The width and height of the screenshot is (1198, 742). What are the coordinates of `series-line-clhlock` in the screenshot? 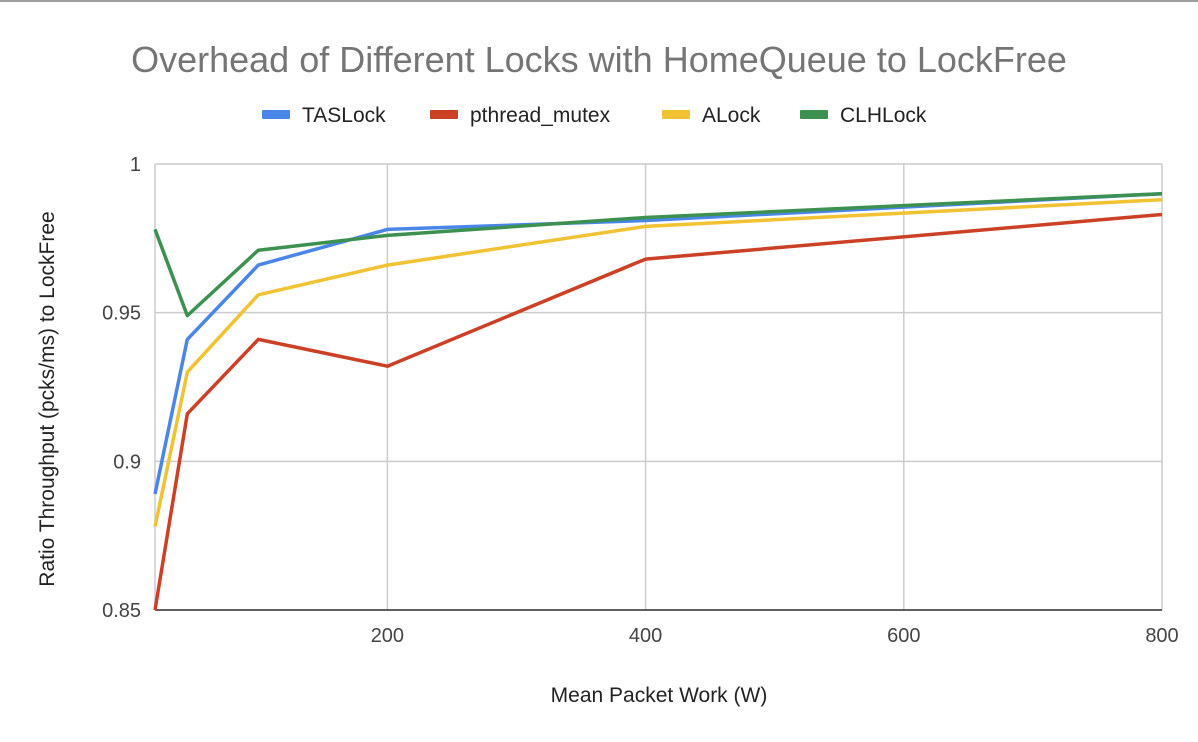 It's located at (658, 254).